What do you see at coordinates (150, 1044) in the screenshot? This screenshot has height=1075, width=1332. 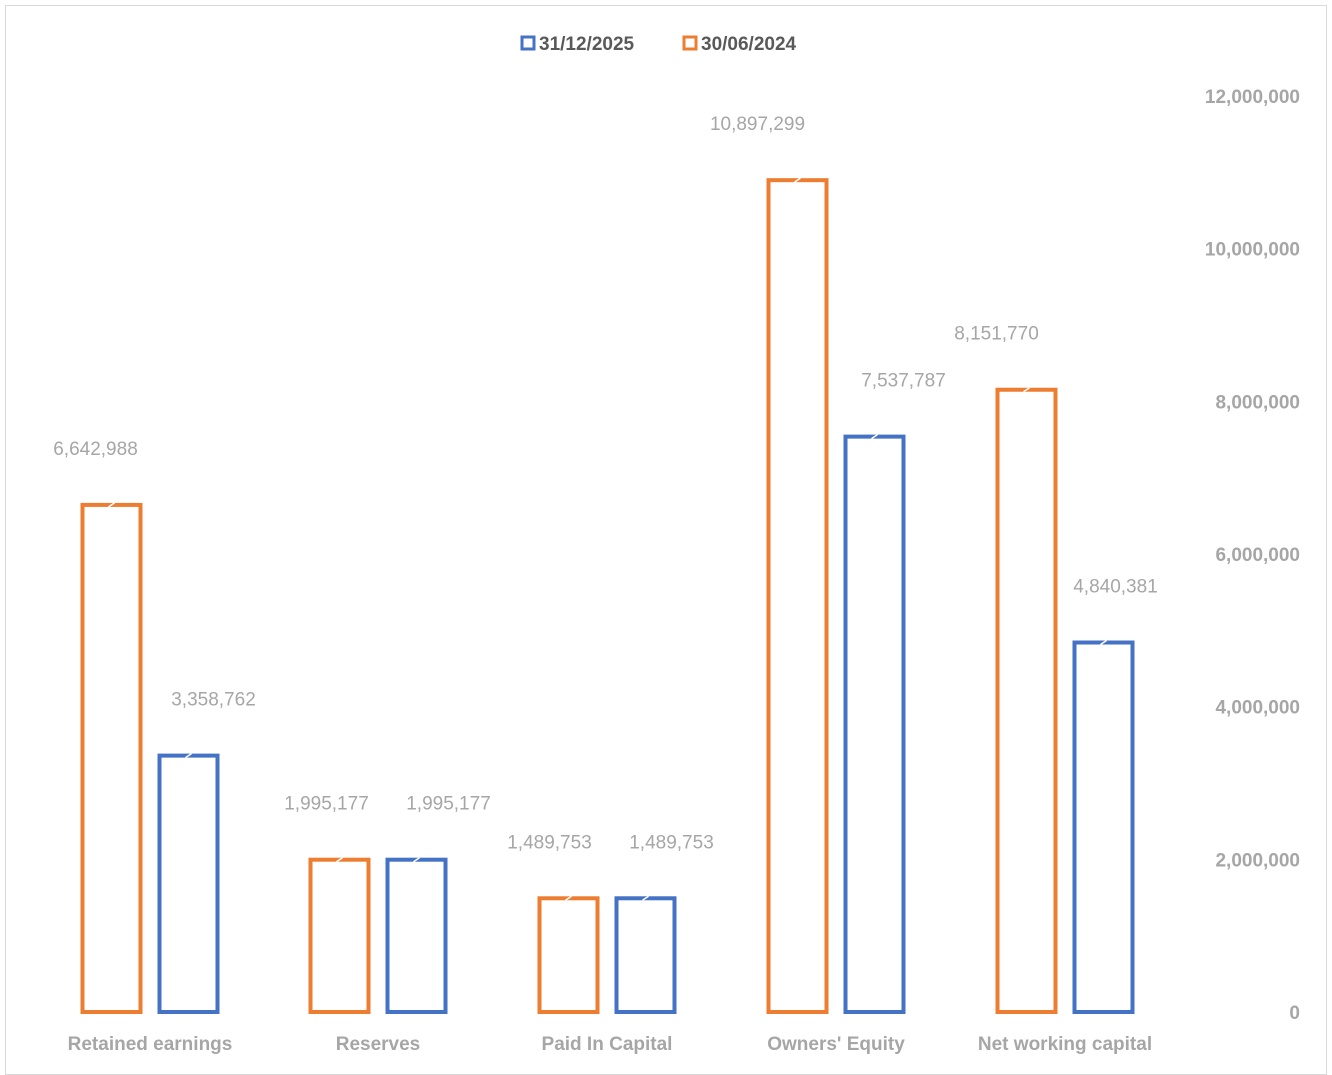 I see `x-tick-label: Retained earnings` at bounding box center [150, 1044].